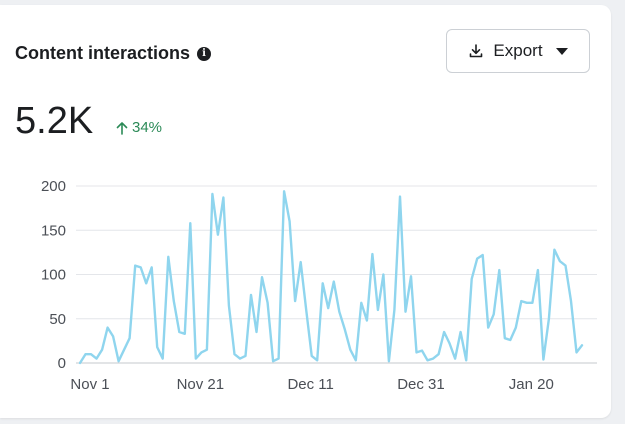  Describe the element at coordinates (139, 127) in the screenshot. I see `change-indicator: 34%` at that location.